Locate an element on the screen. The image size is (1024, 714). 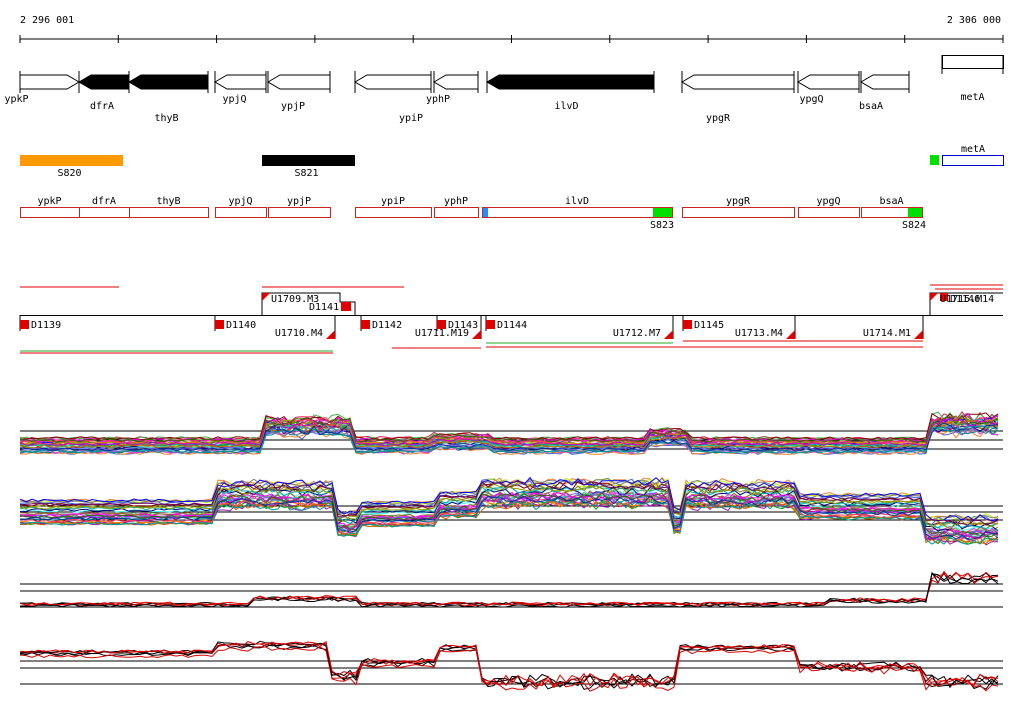
gene-label: ypkP is located at coordinates (16, 99).